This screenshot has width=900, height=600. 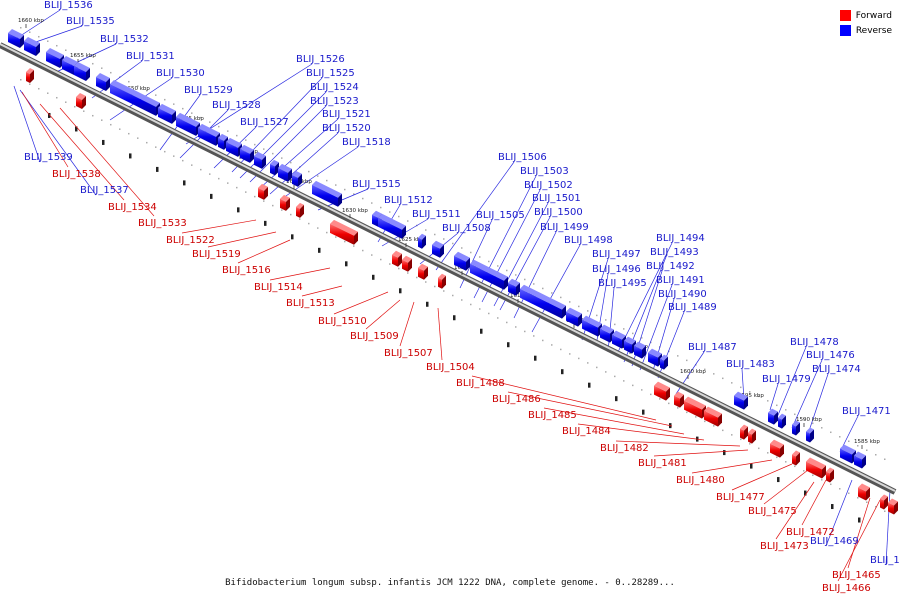 What do you see at coordinates (408, 353) in the screenshot?
I see `forward-gene-label: BLIJ_1507` at bounding box center [408, 353].